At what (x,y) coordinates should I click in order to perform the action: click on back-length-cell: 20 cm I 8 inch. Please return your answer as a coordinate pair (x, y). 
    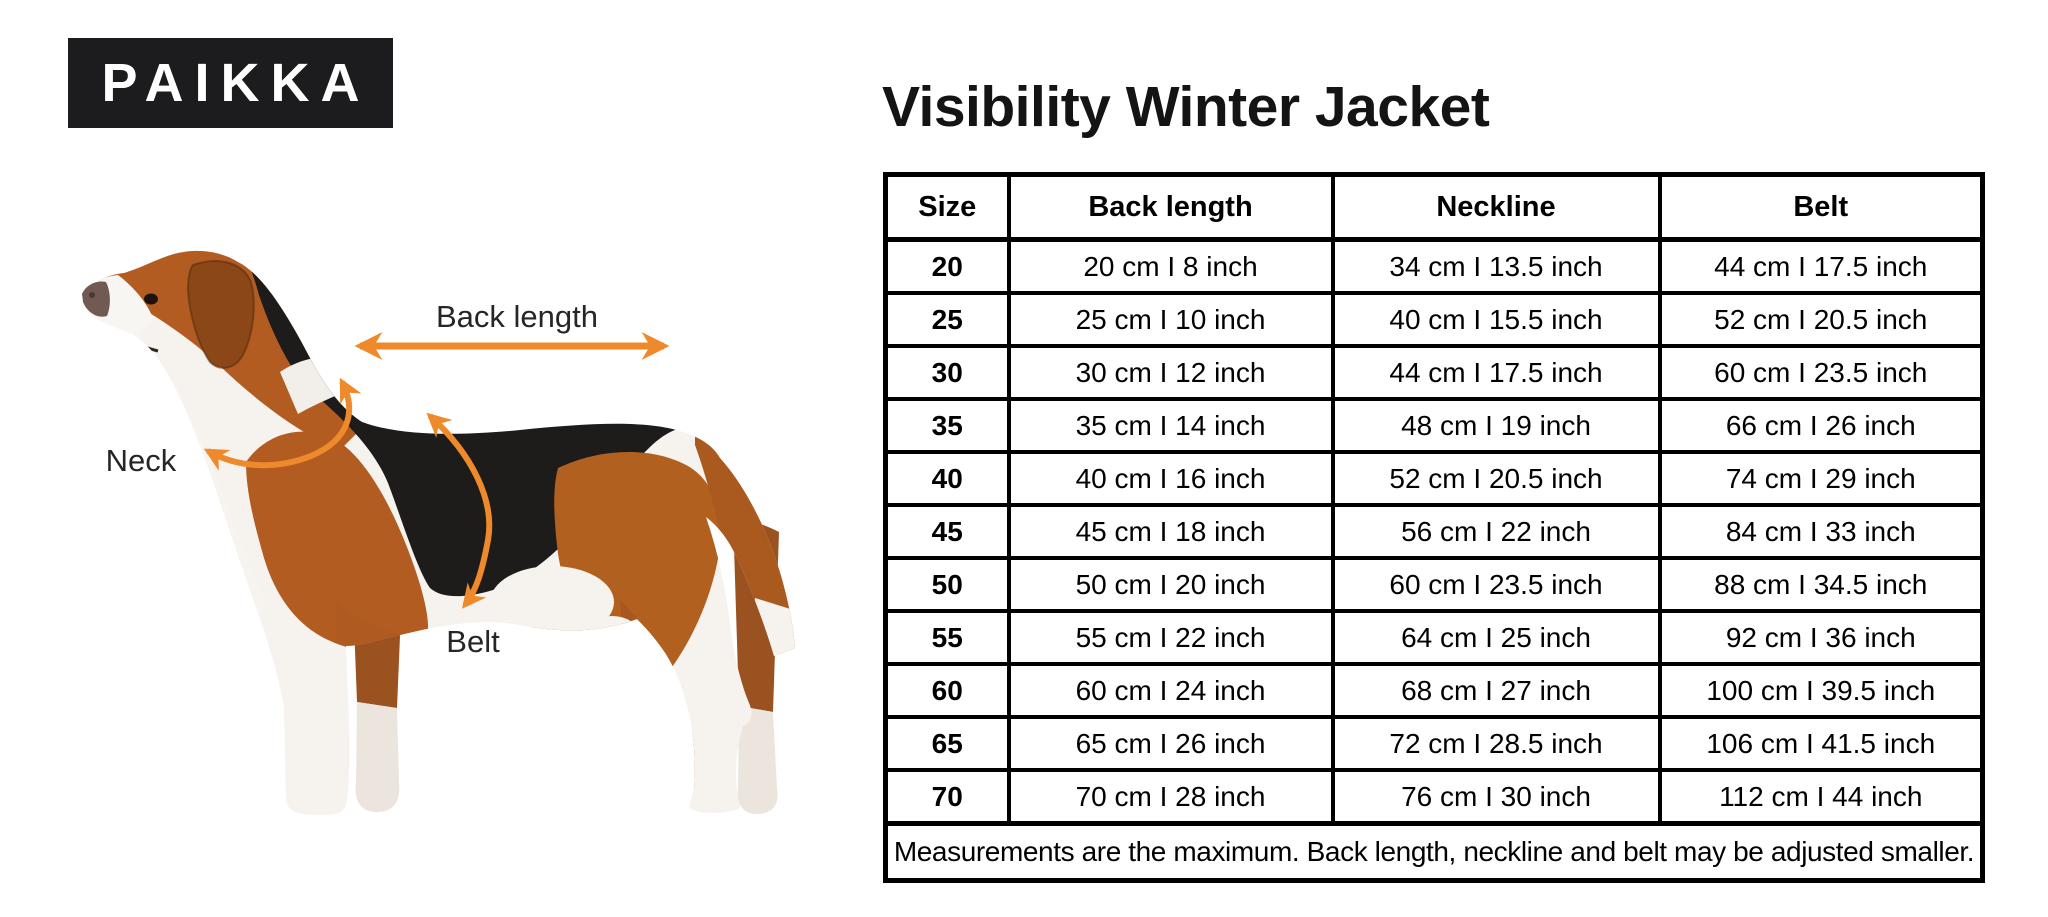
    Looking at the image, I should click on (1170, 266).